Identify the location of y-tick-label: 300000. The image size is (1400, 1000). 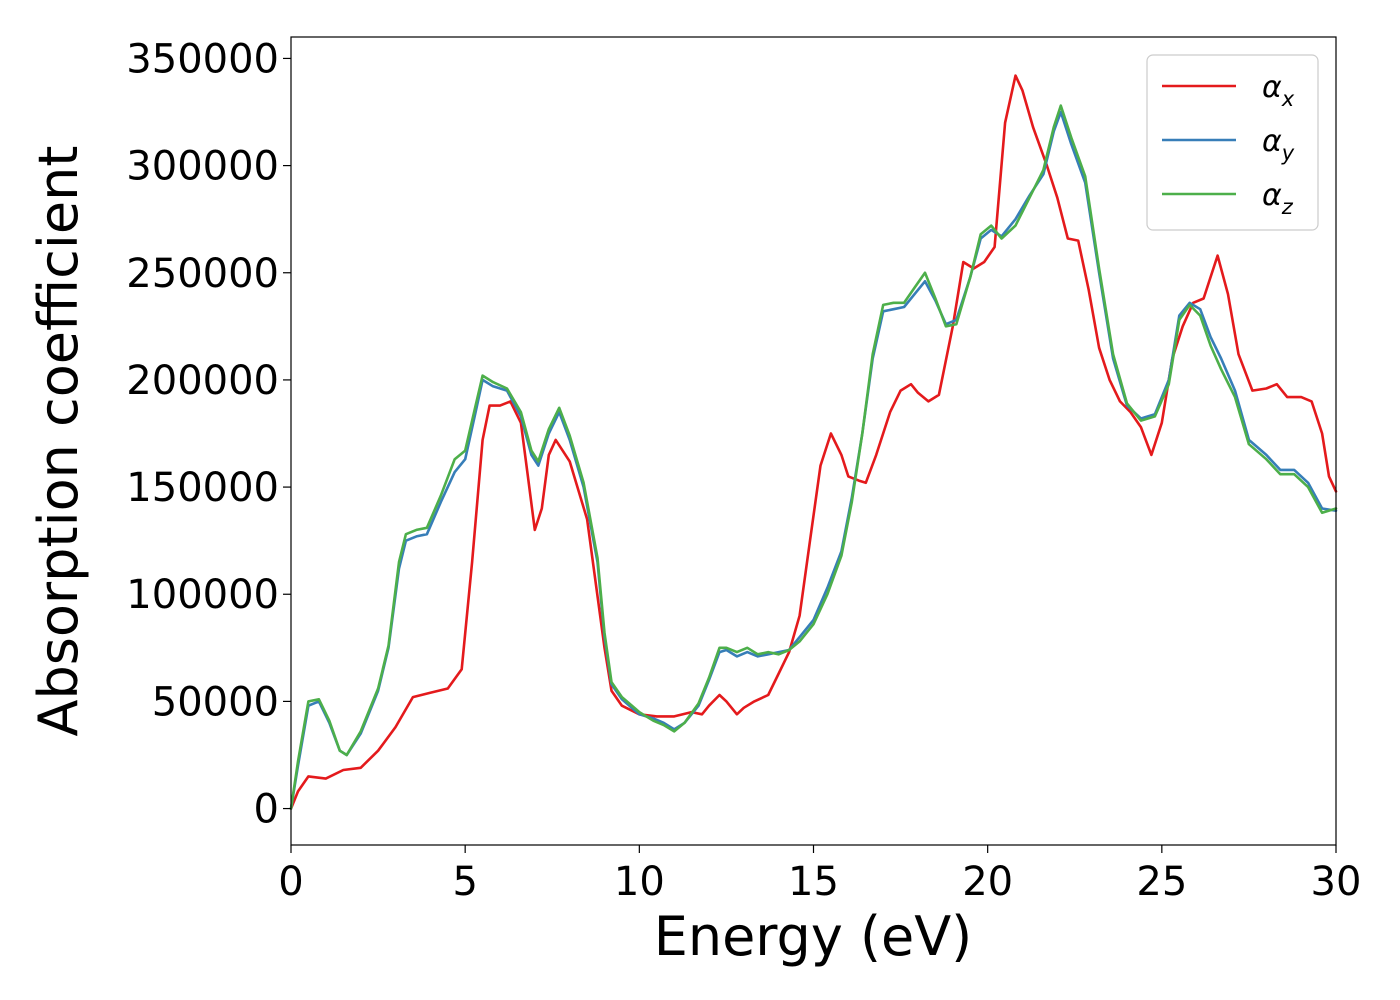
(202, 167).